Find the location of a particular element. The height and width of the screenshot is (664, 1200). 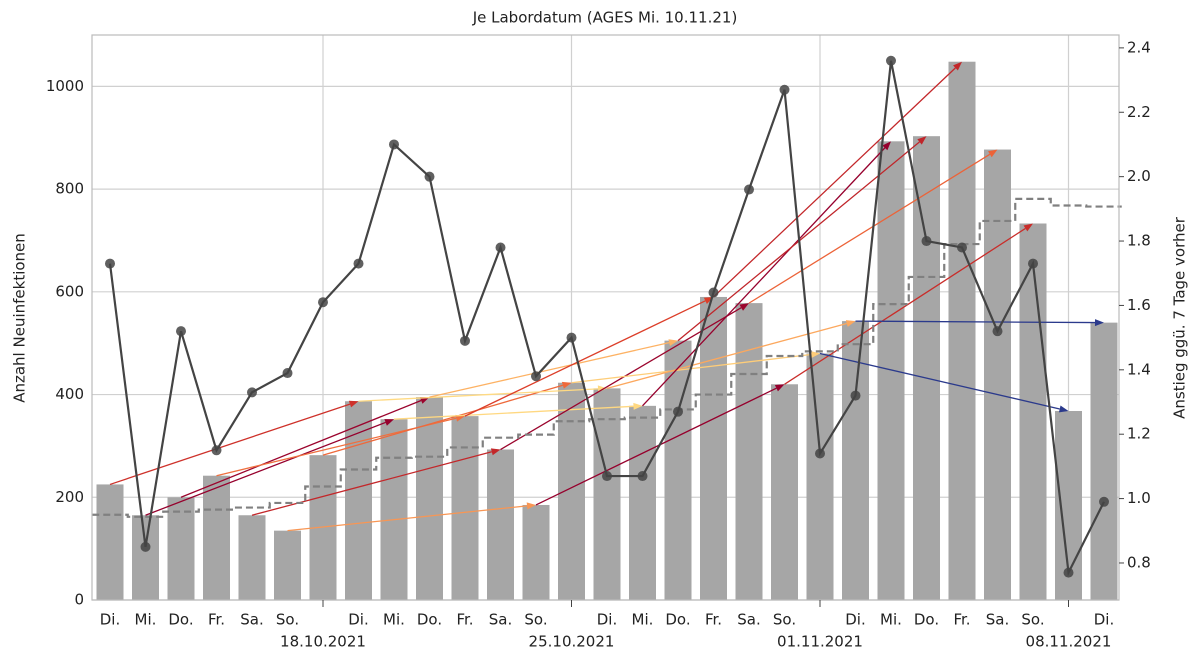

y2-tick-label: 2.0 is located at coordinates (1139, 176).